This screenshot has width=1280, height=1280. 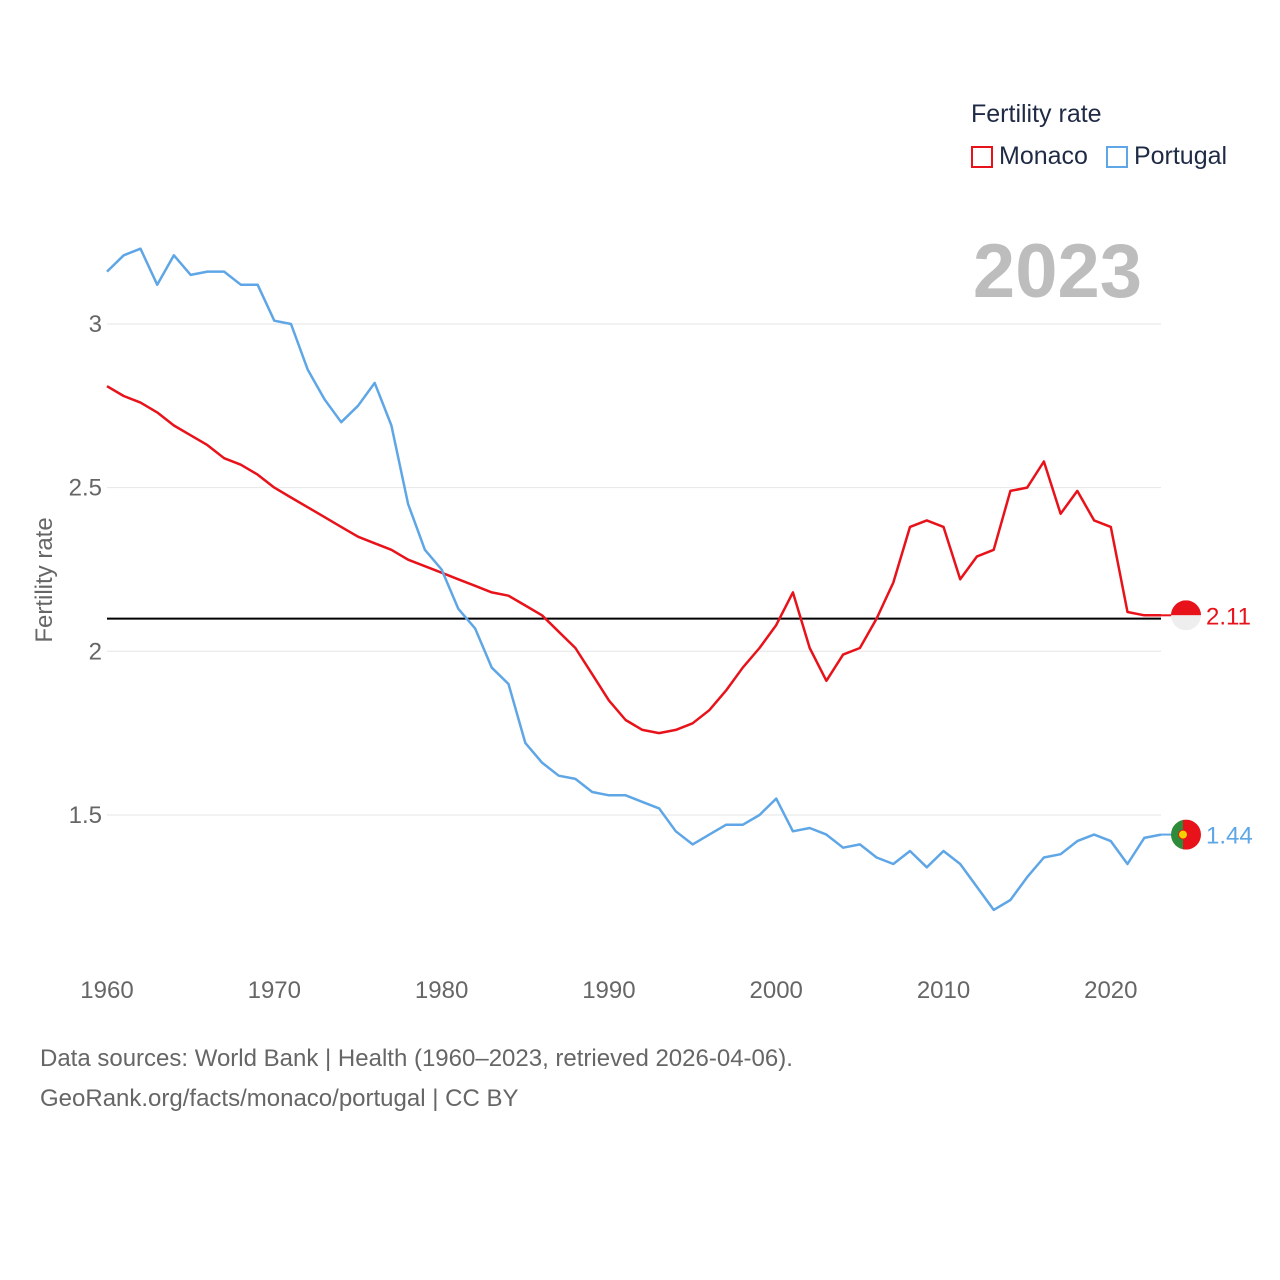 What do you see at coordinates (85, 488) in the screenshot?
I see `y-tick-label: 2.5` at bounding box center [85, 488].